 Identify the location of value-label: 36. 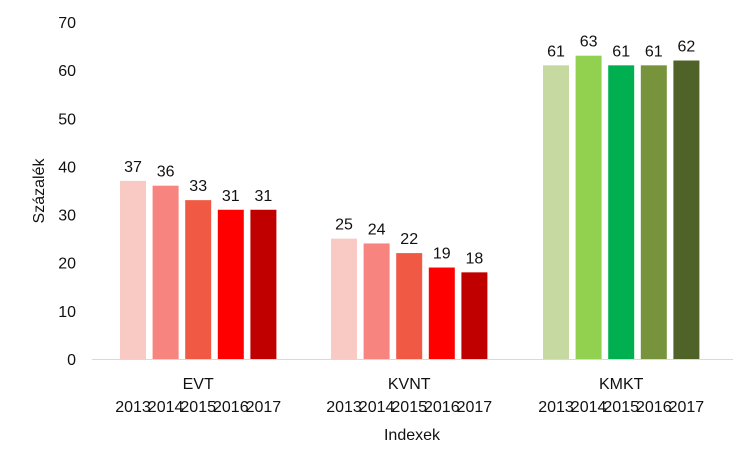
(166, 172).